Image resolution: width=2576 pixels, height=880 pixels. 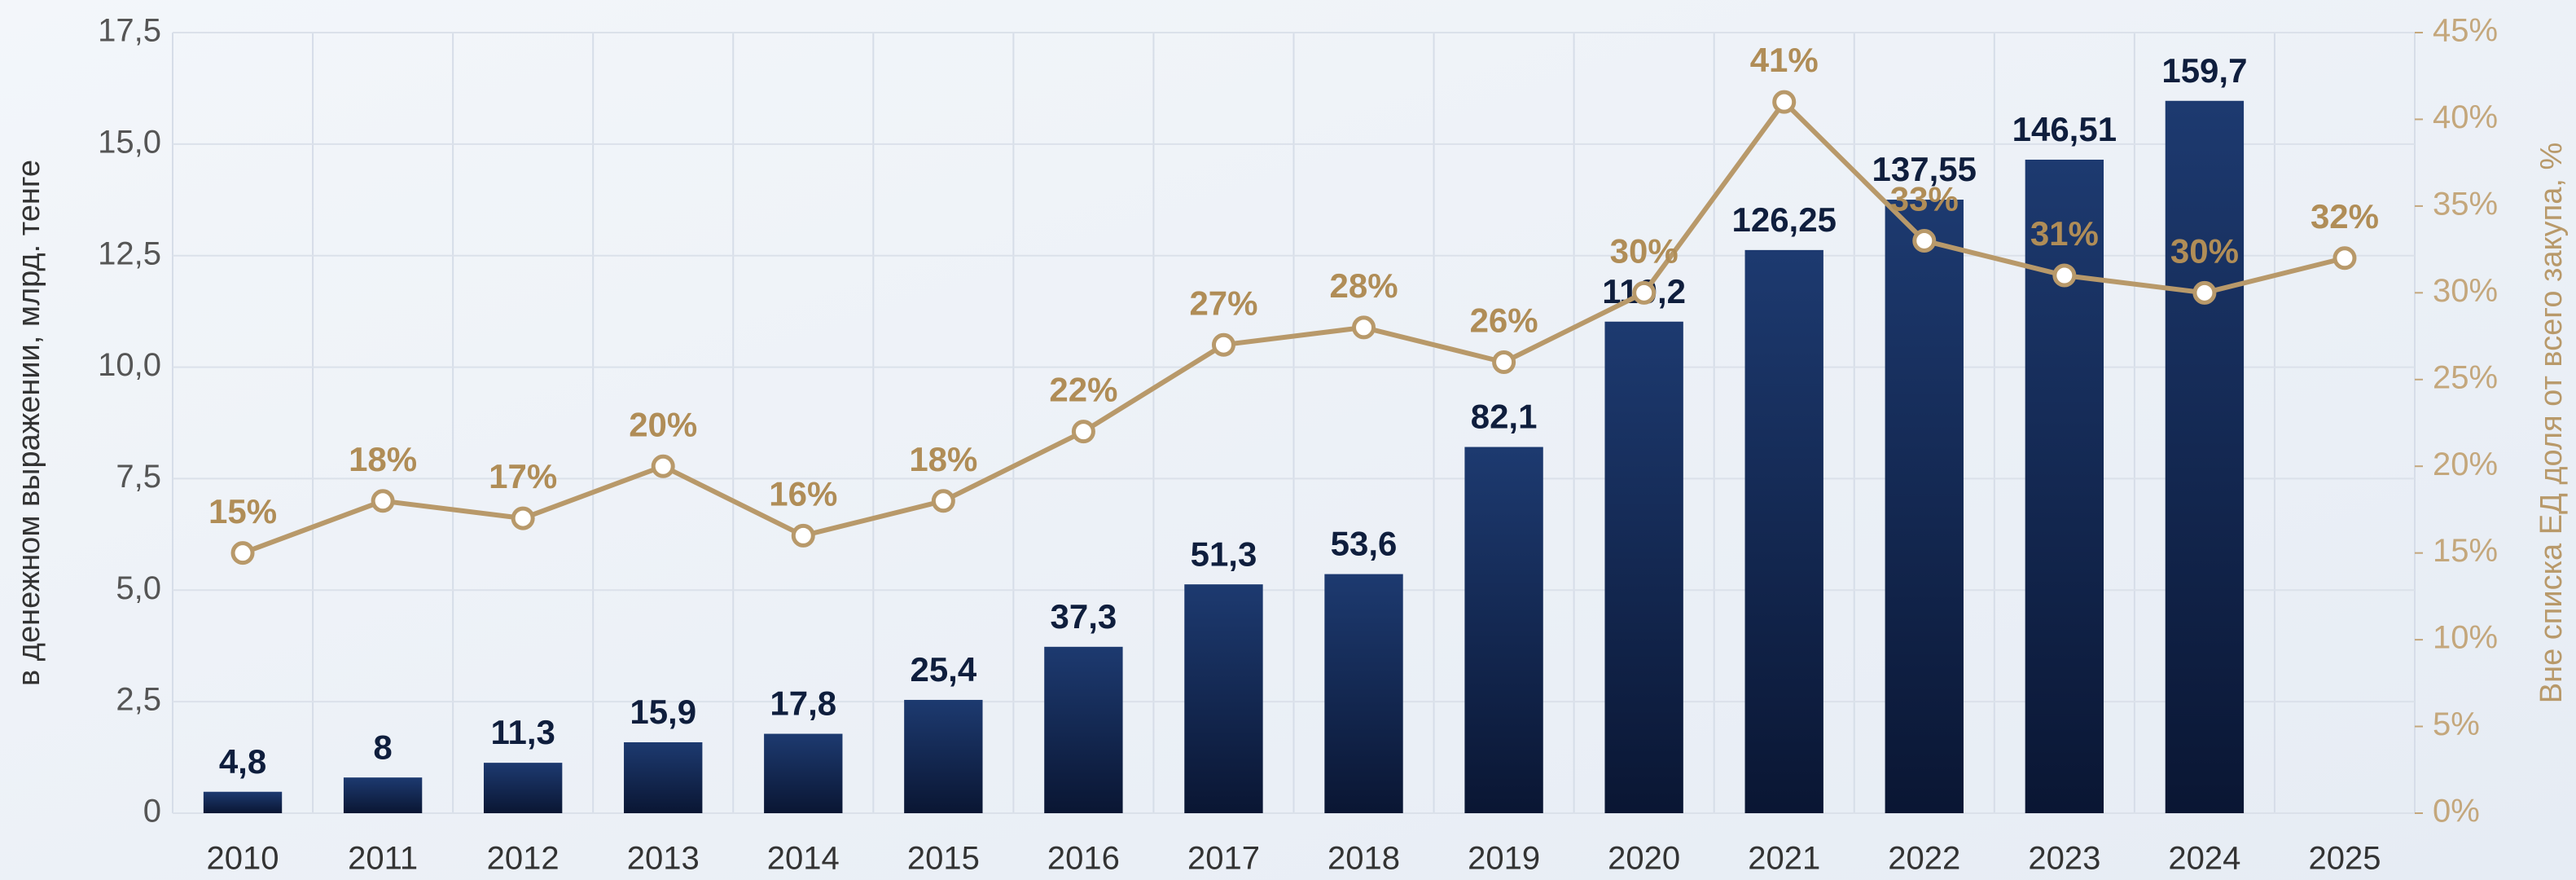 What do you see at coordinates (382, 747) in the screenshot?
I see `bar-value-label: 8` at bounding box center [382, 747].